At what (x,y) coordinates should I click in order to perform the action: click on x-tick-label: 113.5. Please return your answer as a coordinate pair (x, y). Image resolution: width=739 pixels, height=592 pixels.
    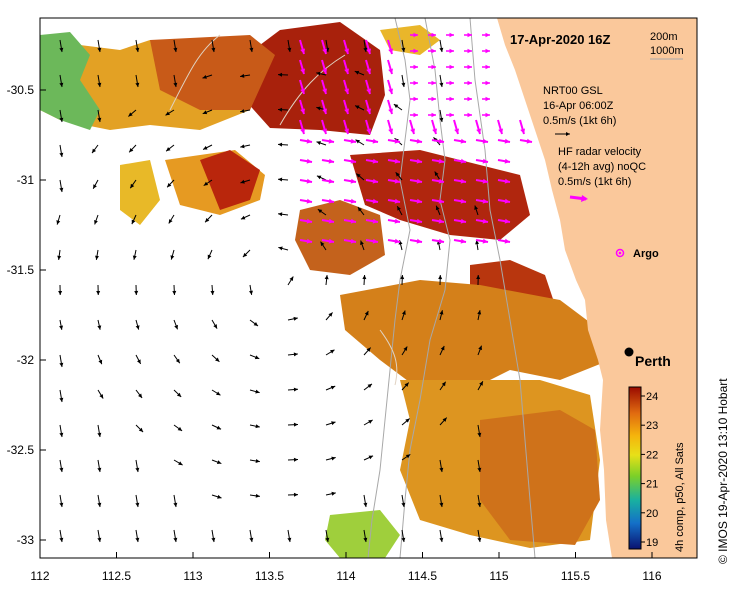
    Looking at the image, I should click on (269, 576).